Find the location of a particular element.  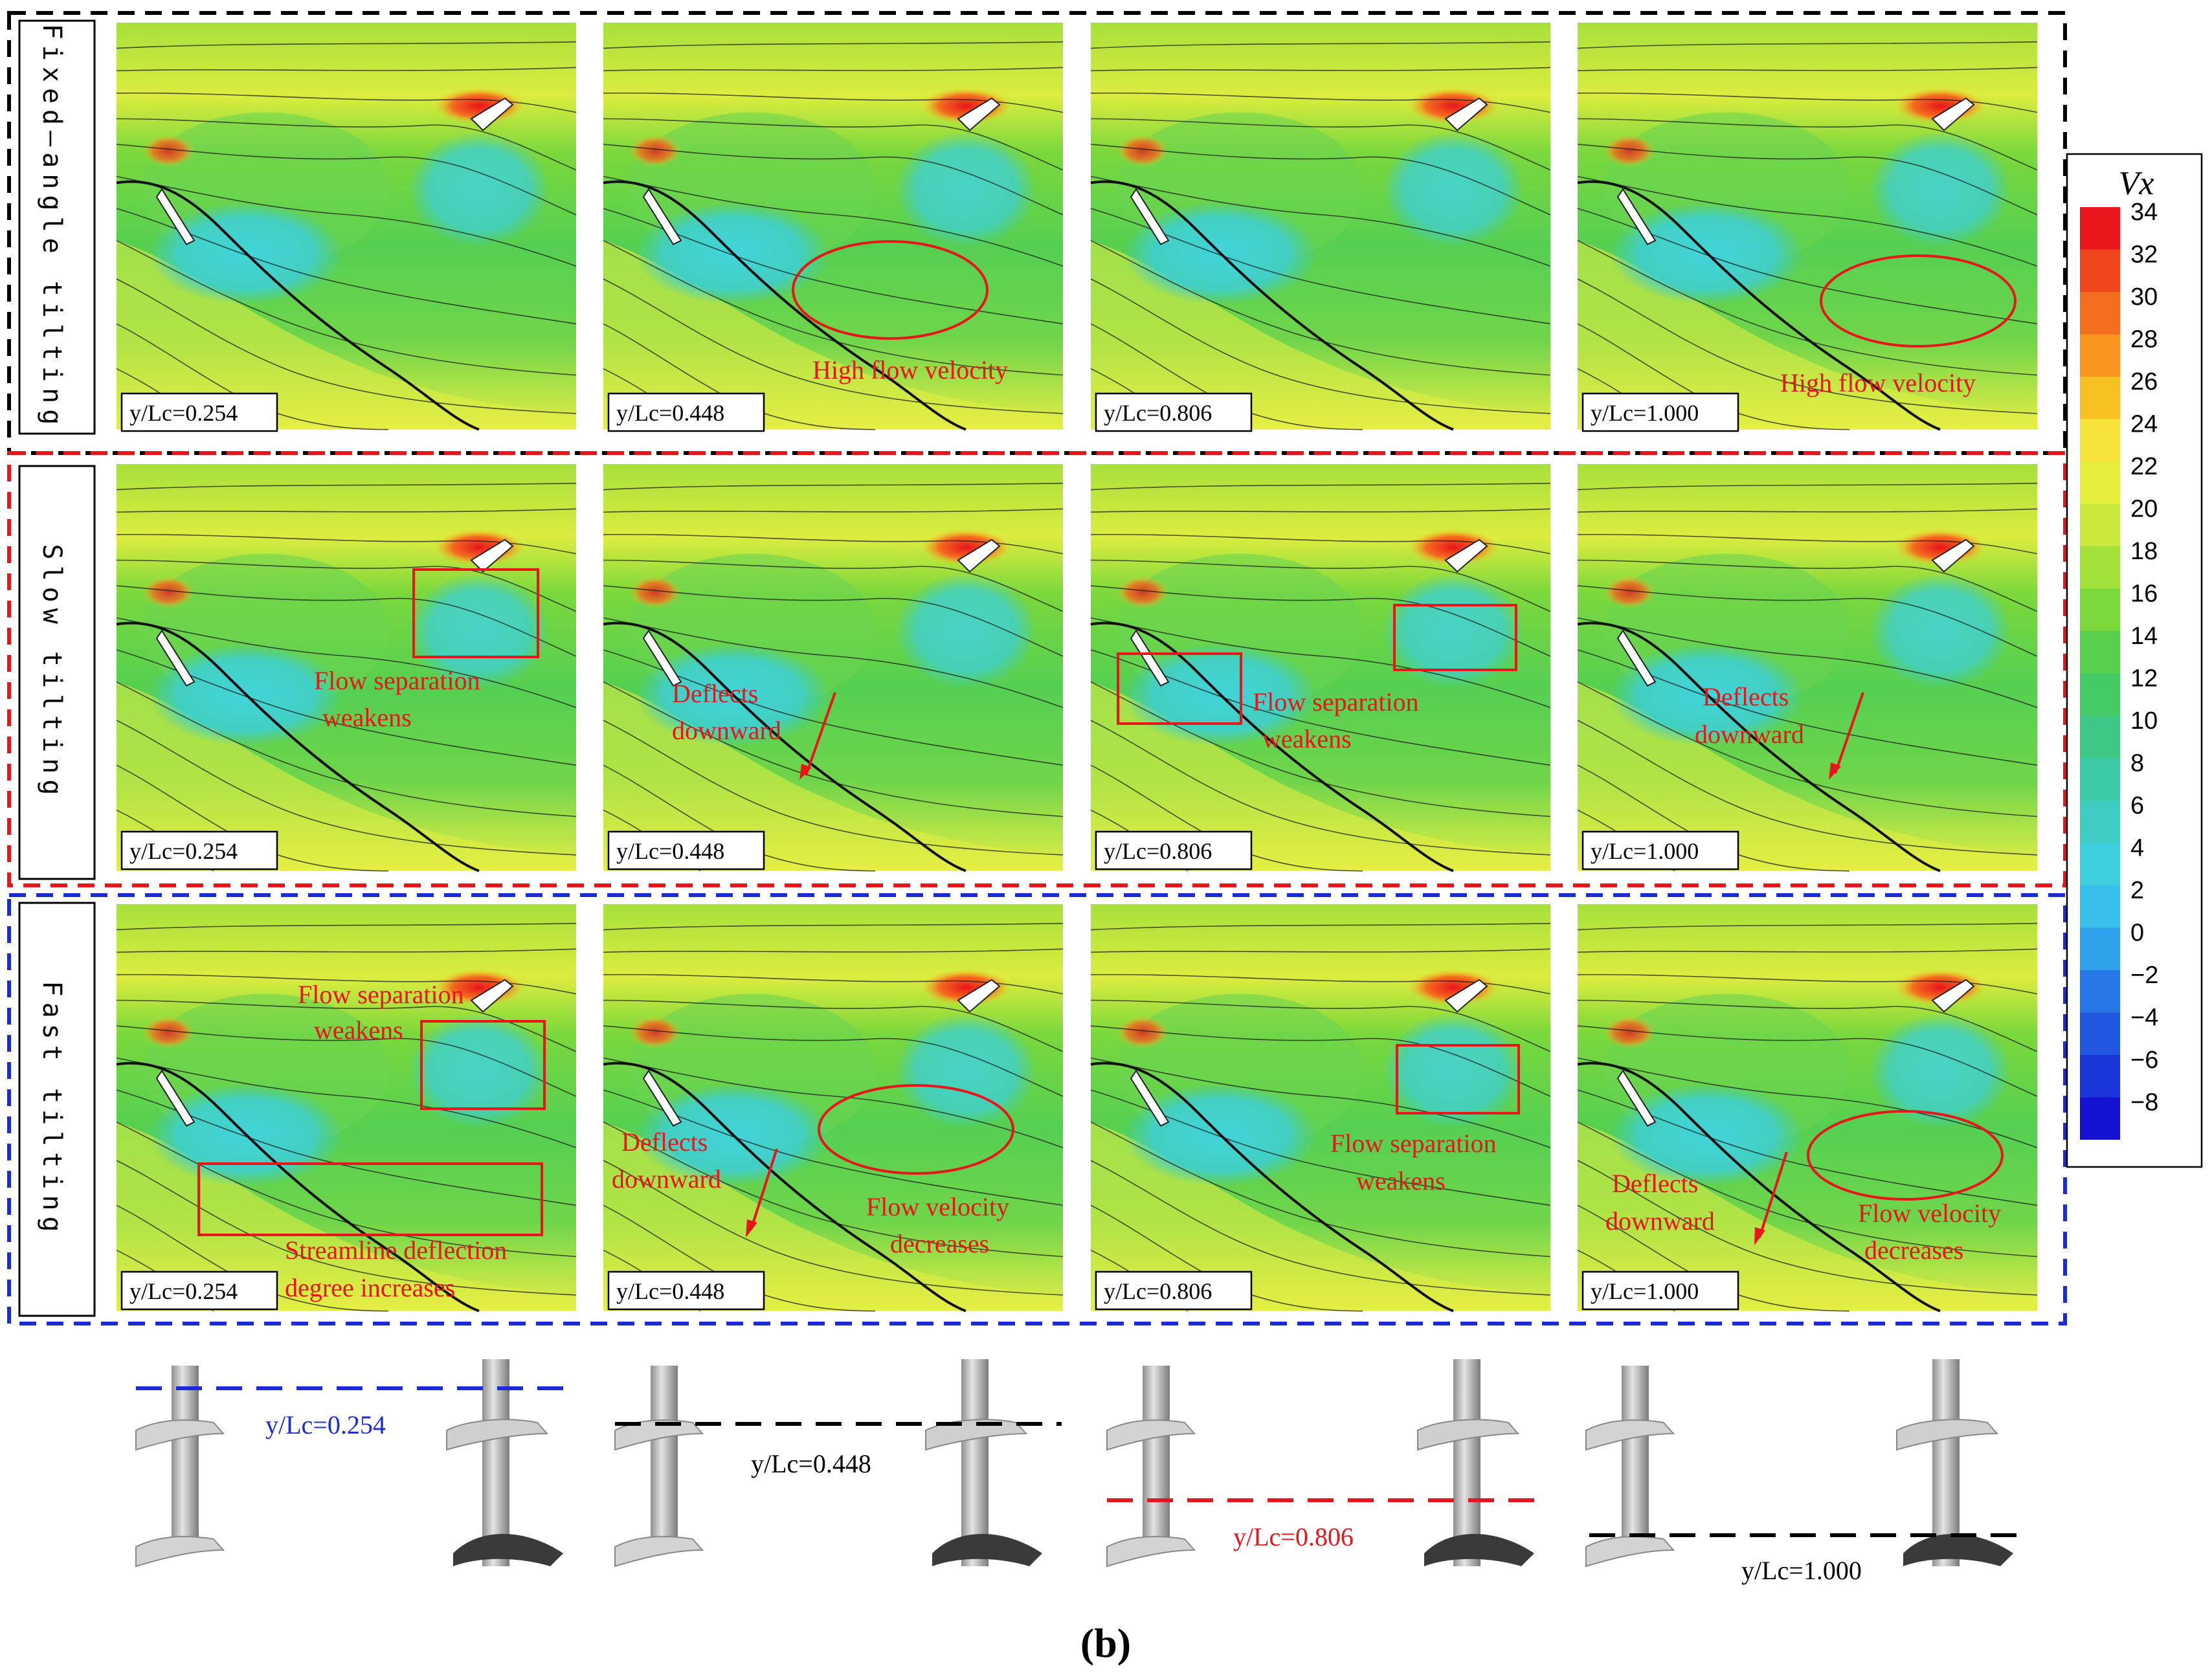

schematics: y/Lc=0.254 y/Lc=0.448 y/Lc=0.806 is located at coordinates (1080, 1472).